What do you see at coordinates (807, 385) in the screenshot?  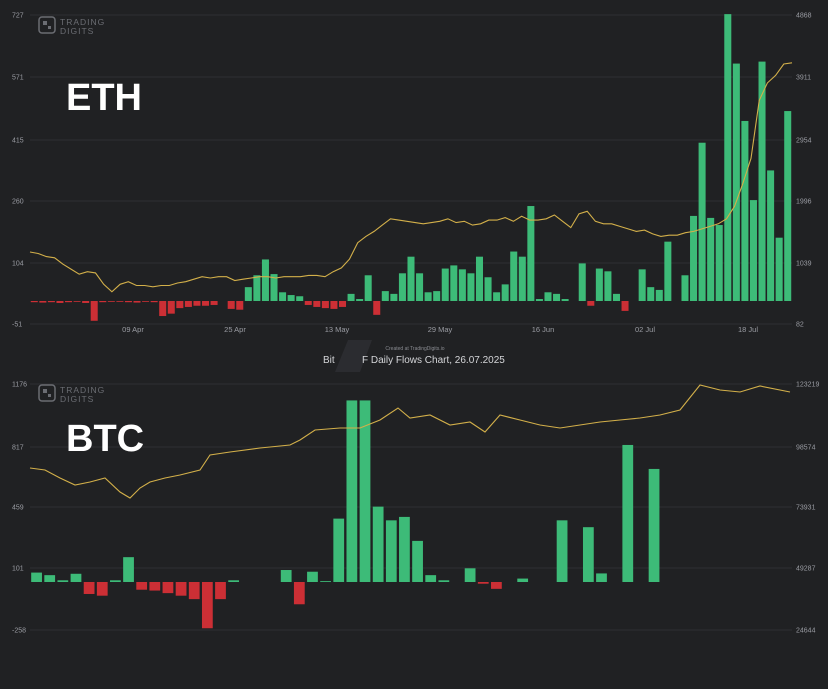 I see `right-tick-label: 123219` at bounding box center [807, 385].